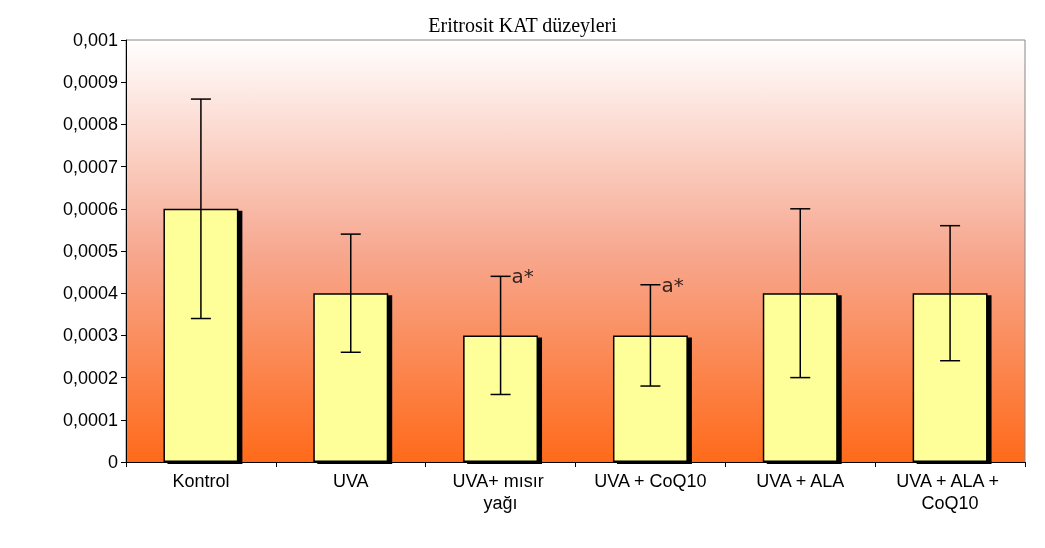 The image size is (1045, 548). What do you see at coordinates (800, 481) in the screenshot?
I see `x-tick-label: UVA + ALA` at bounding box center [800, 481].